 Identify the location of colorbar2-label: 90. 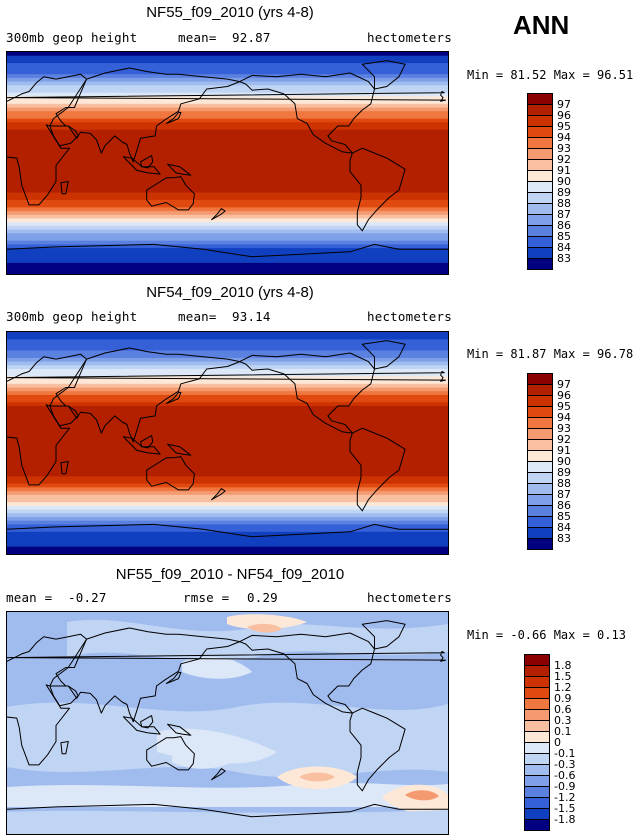
(564, 461).